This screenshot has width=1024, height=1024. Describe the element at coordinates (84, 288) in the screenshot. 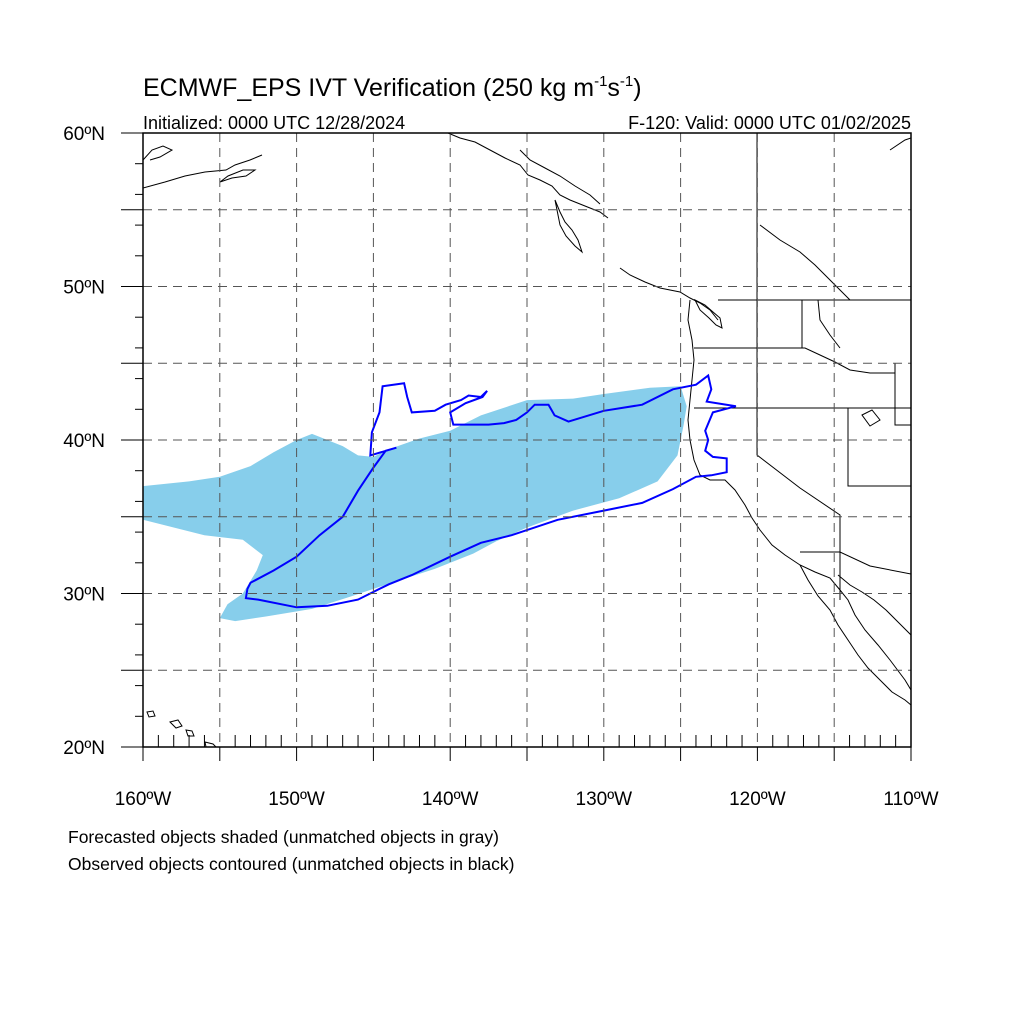

I see `latitude-label: 50ºN` at that location.